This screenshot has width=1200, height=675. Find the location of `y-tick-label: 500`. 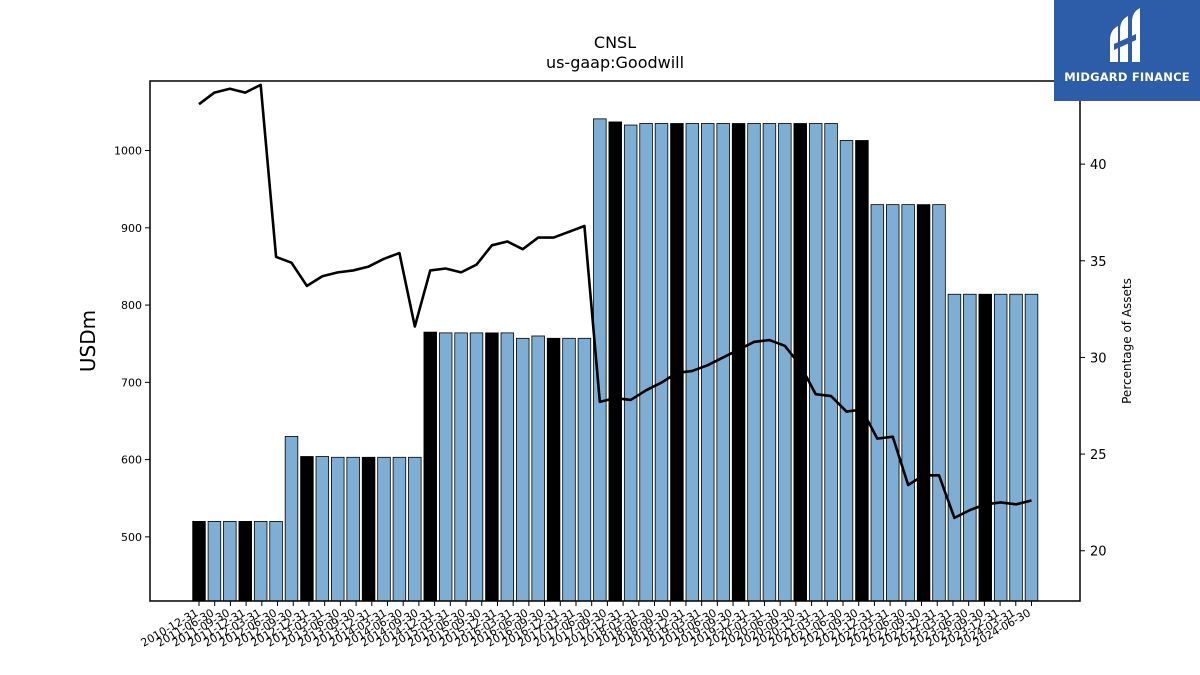

y-tick-label: 500 is located at coordinates (131, 537).